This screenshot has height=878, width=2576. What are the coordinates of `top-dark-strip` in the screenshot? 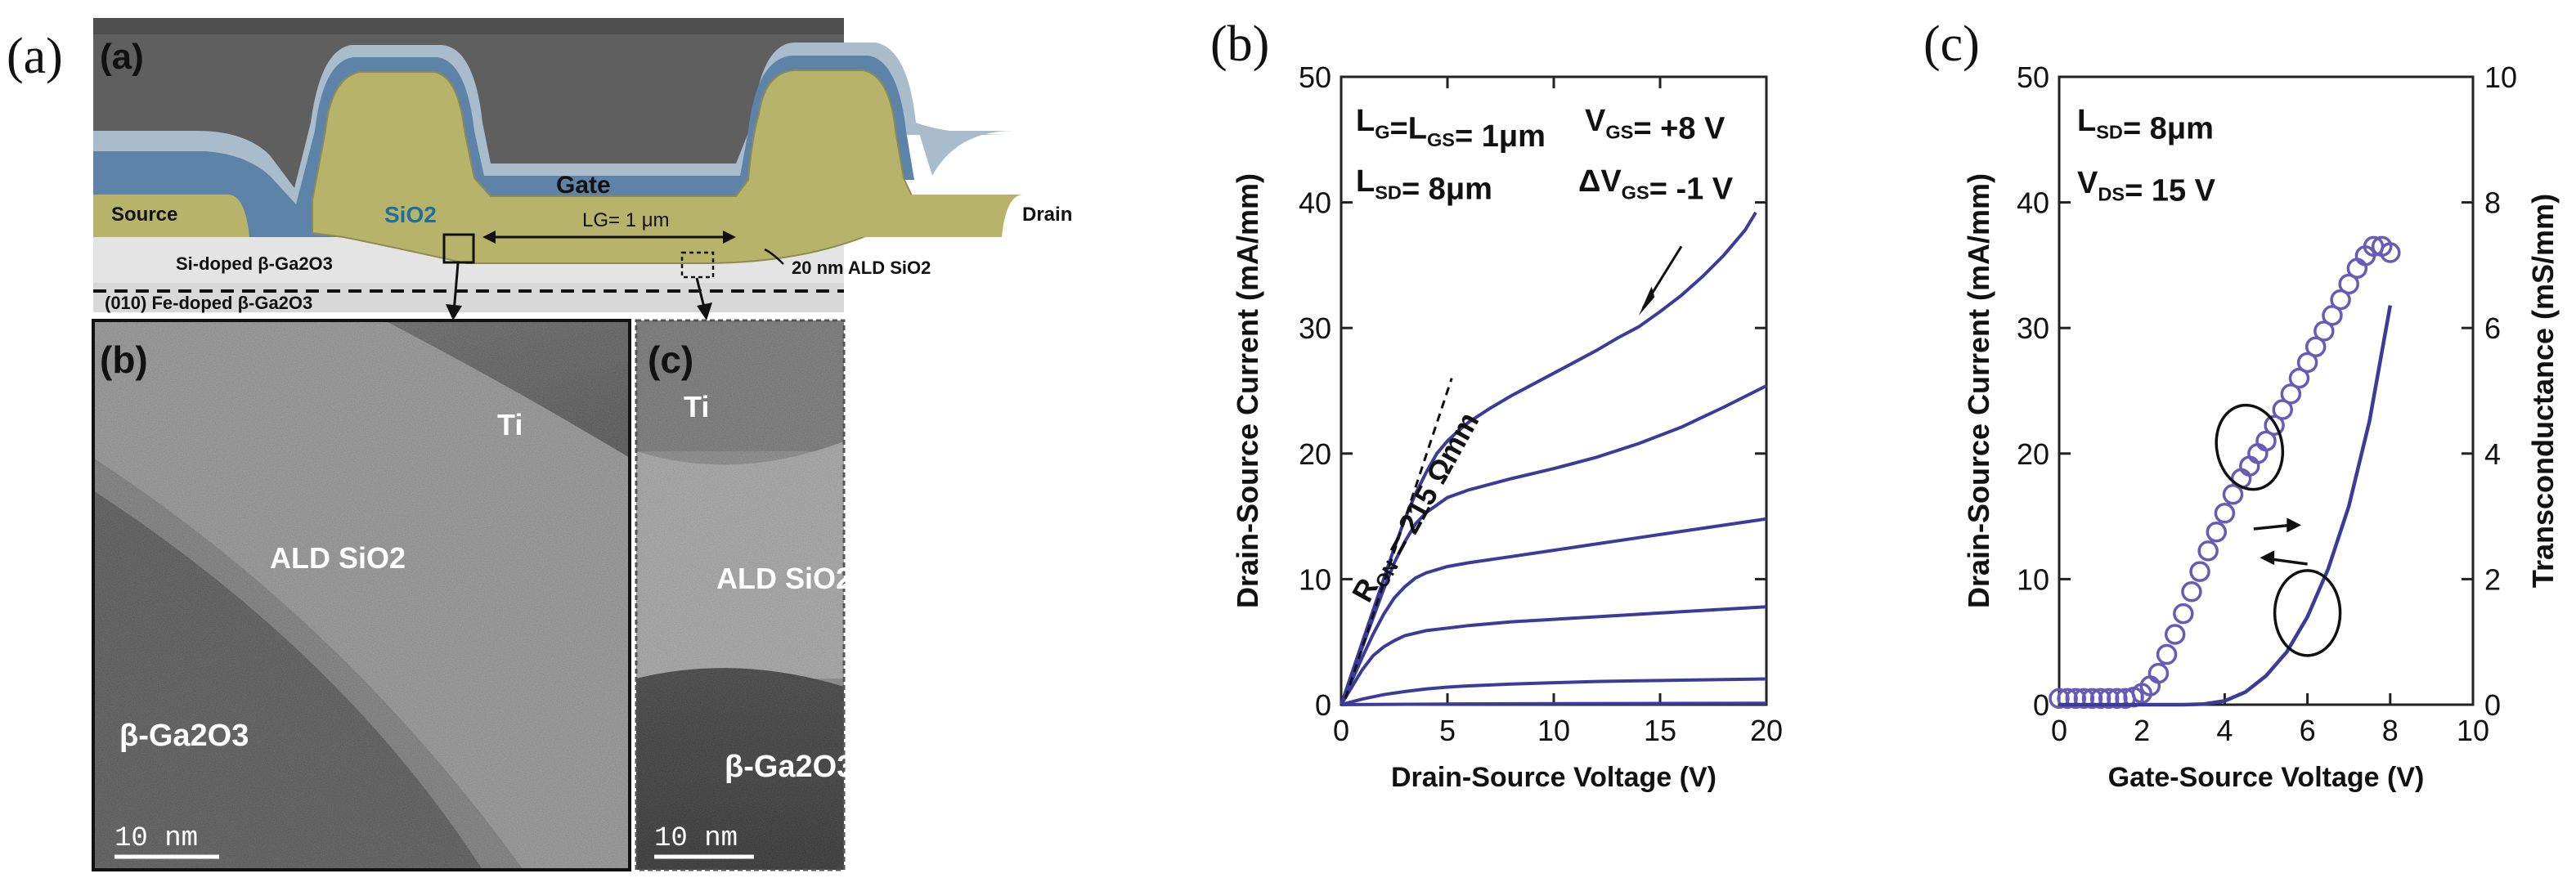 It's located at (468, 26).